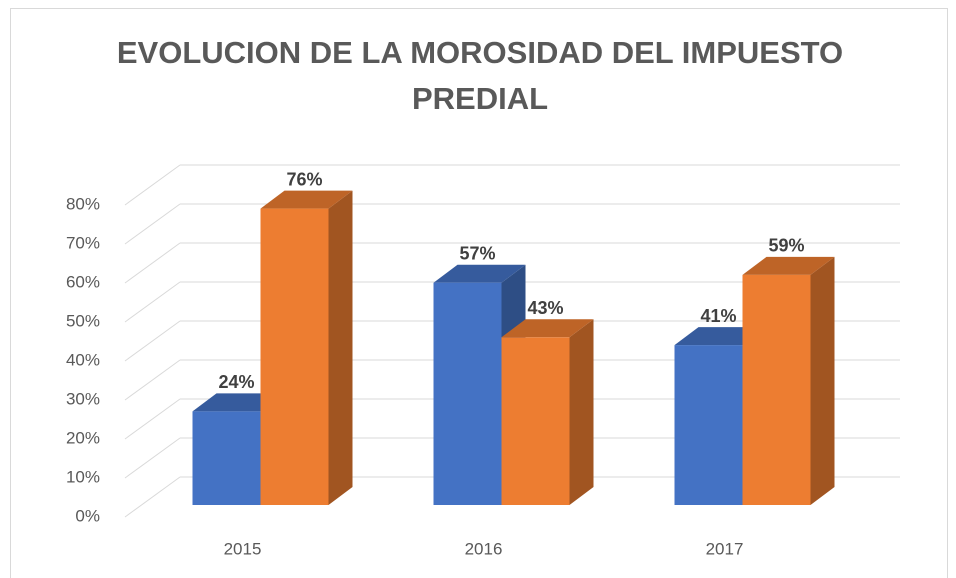  Describe the element at coordinates (545, 308) in the screenshot. I see `value-label: 43%` at that location.